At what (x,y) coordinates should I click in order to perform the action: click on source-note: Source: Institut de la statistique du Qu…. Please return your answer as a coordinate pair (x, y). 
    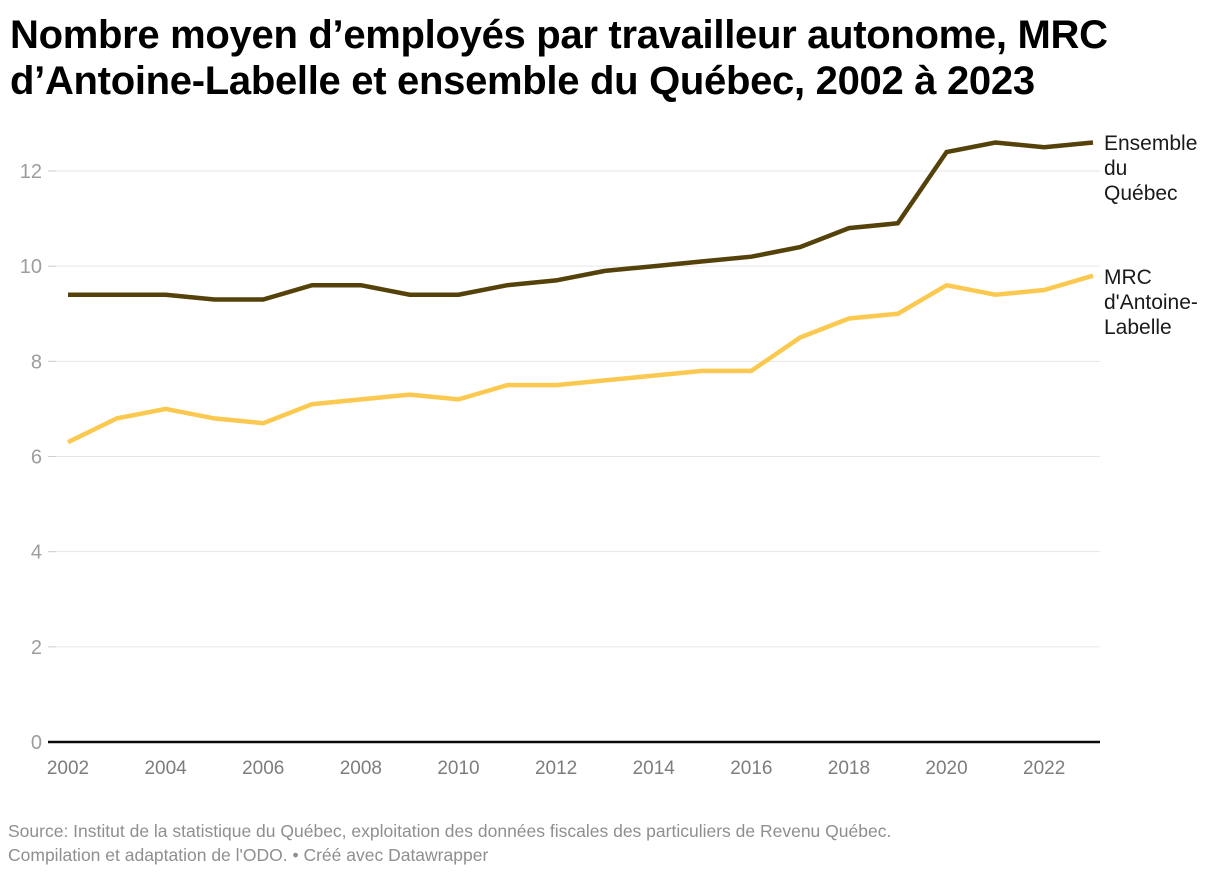
    Looking at the image, I should click on (608, 843).